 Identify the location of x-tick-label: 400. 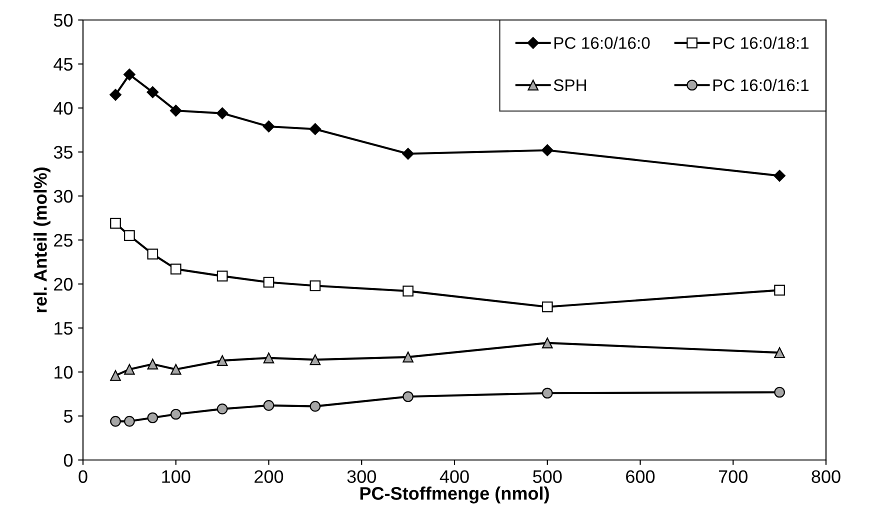
(454, 476).